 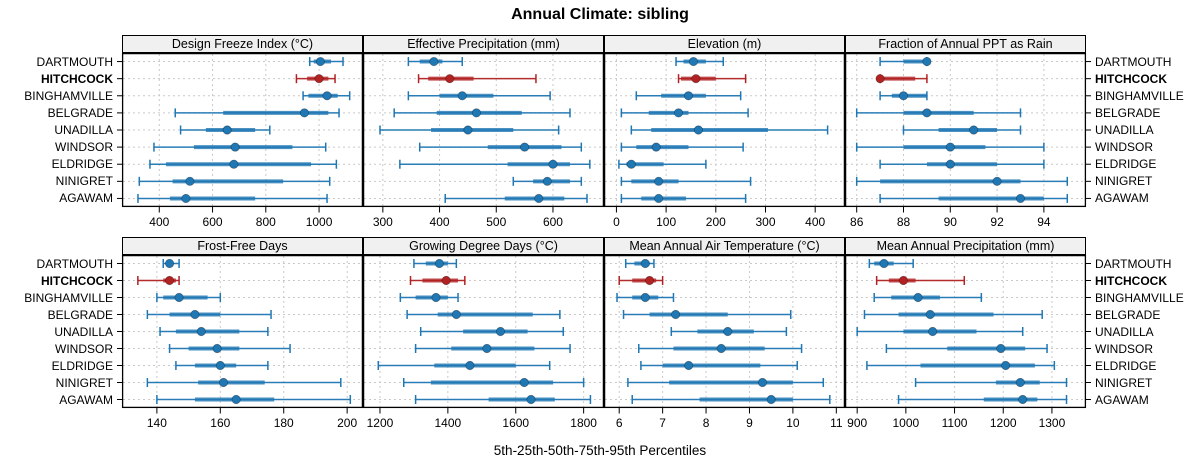 I want to click on x-tick-label: 400, so click(x=159, y=222).